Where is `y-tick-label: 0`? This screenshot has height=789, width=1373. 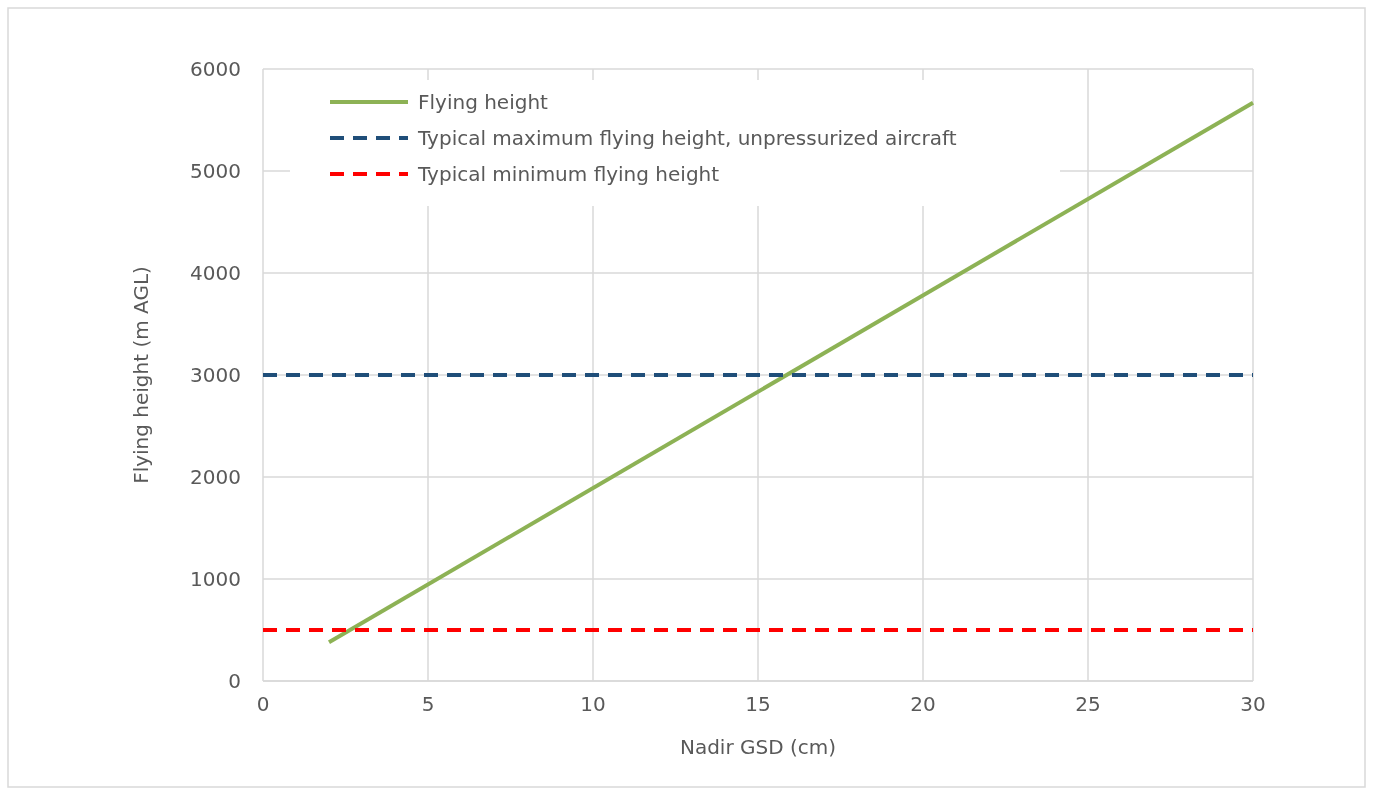
y-tick-label: 0 is located at coordinates (234, 681).